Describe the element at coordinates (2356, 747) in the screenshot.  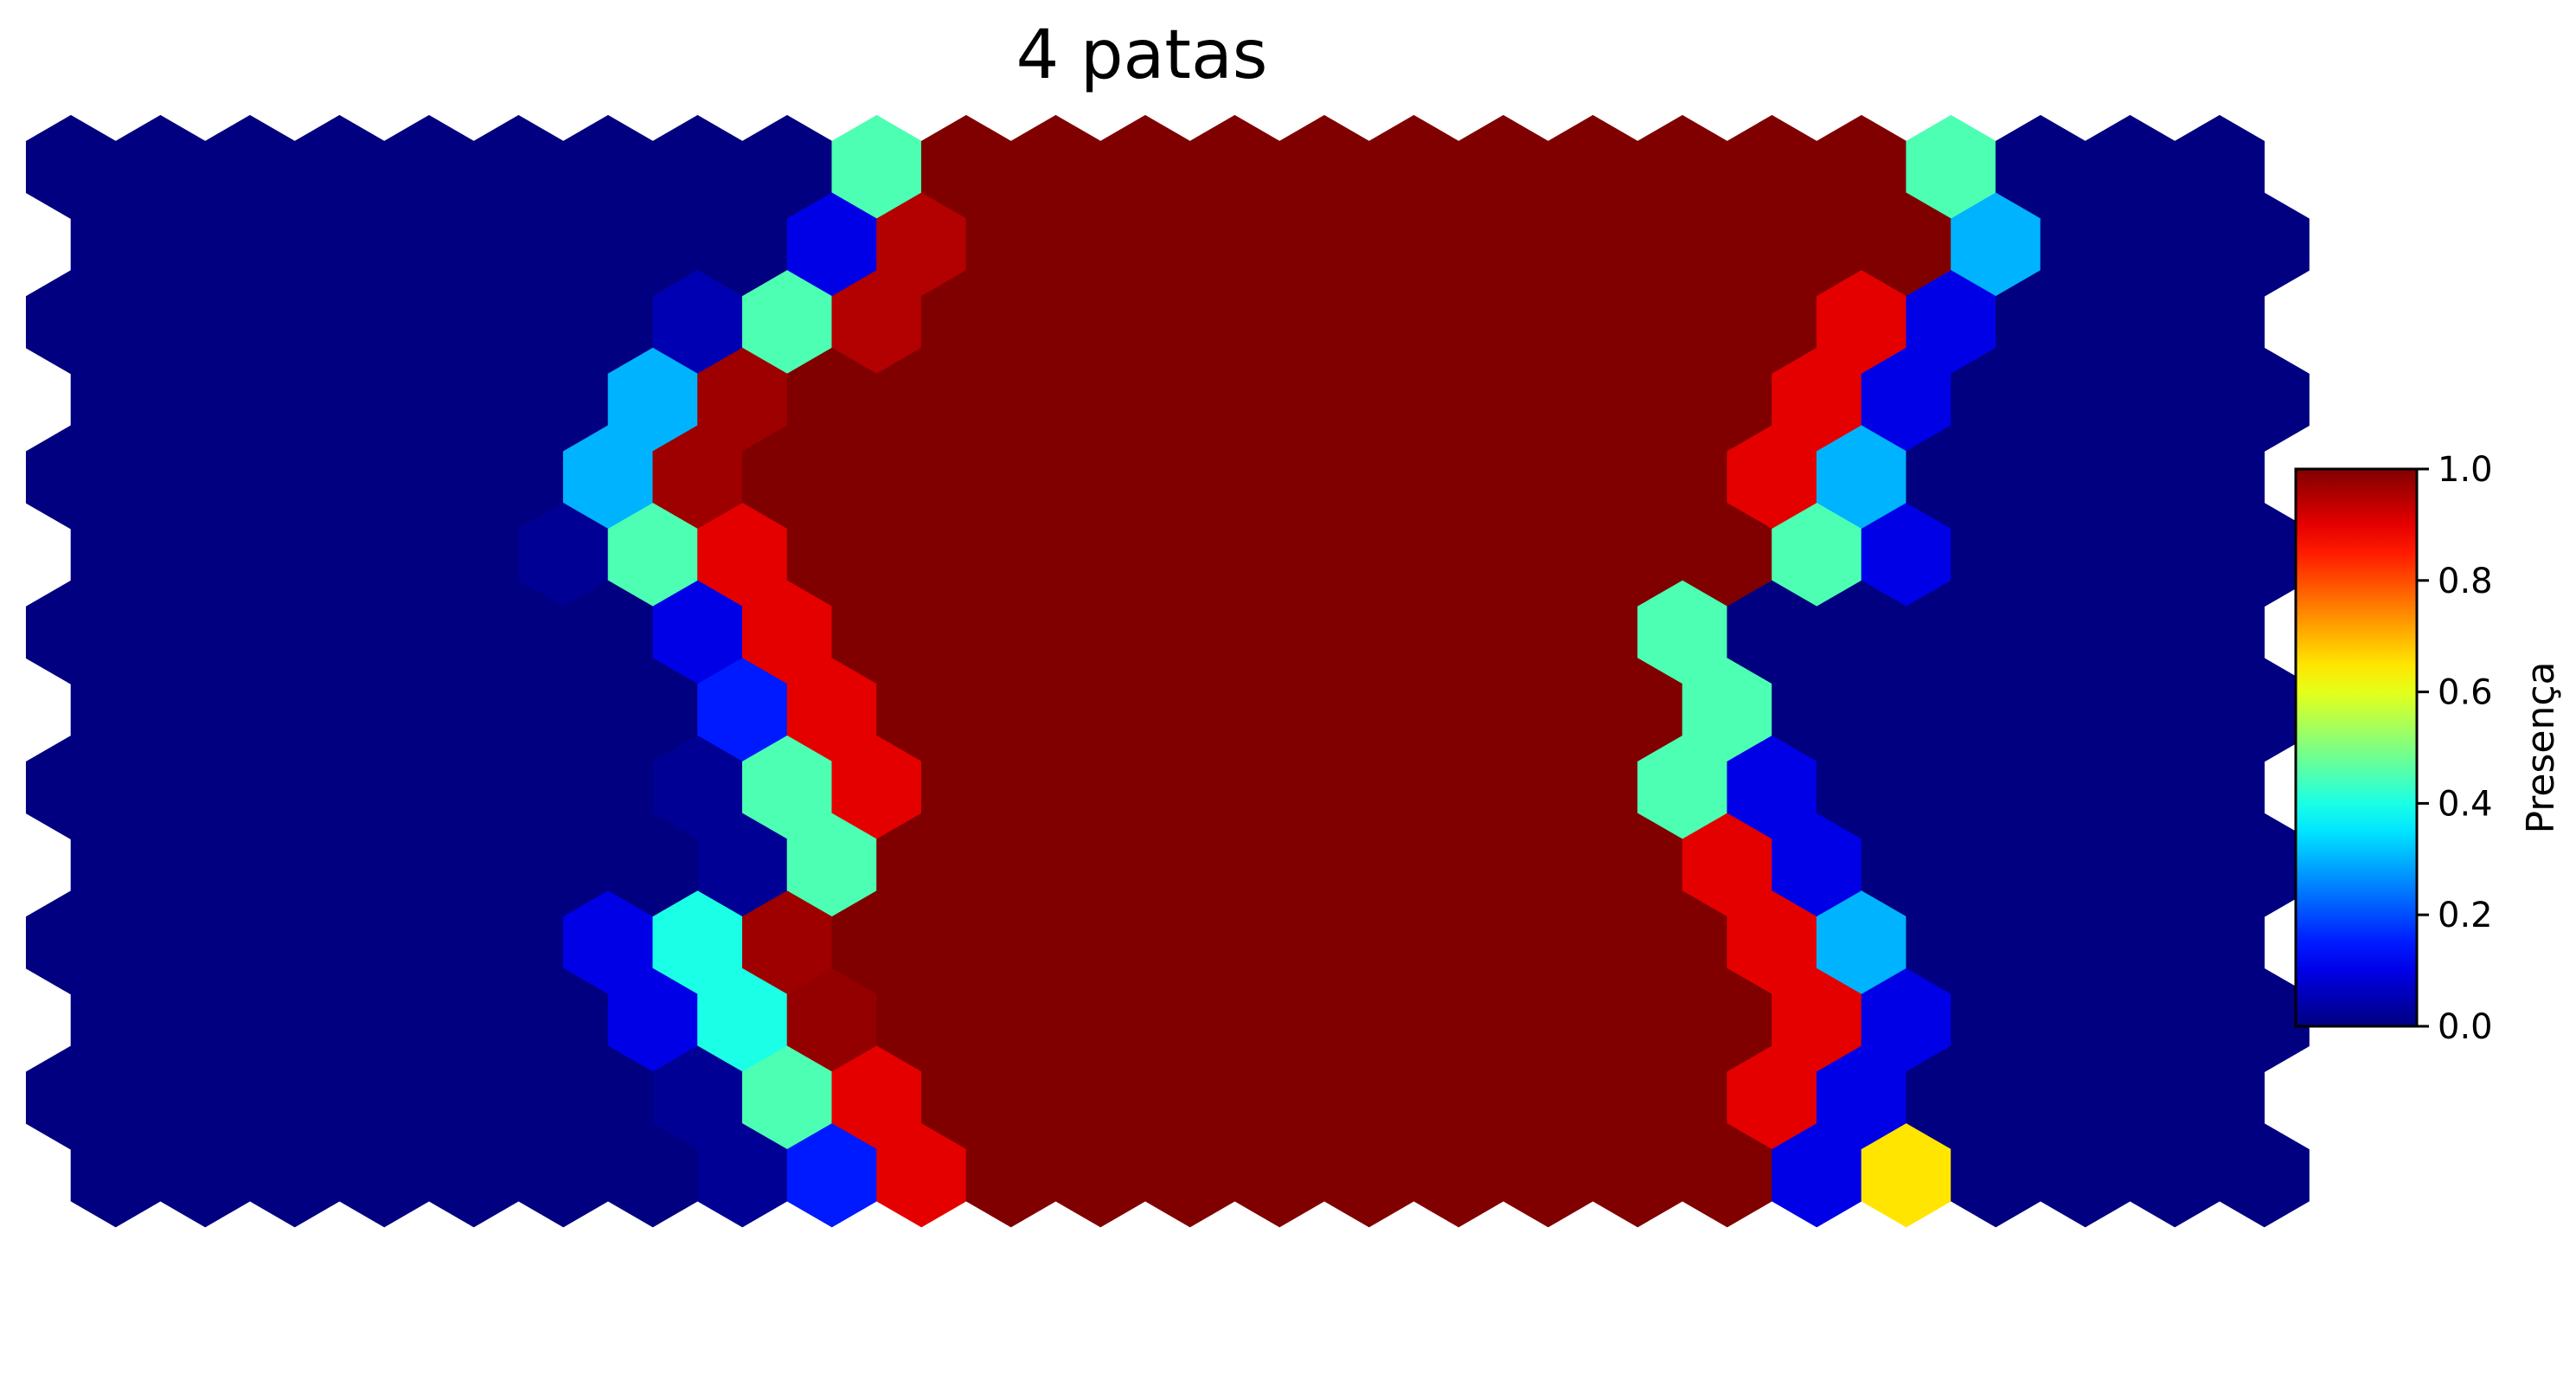
I see `colorbar-gradient` at that location.